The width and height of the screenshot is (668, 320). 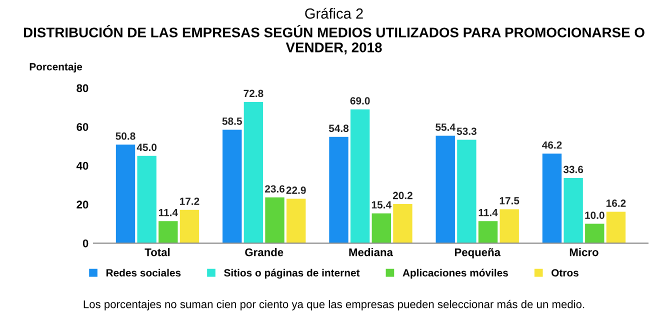 What do you see at coordinates (565, 273) in the screenshot?
I see `legend-label: Otros` at bounding box center [565, 273].